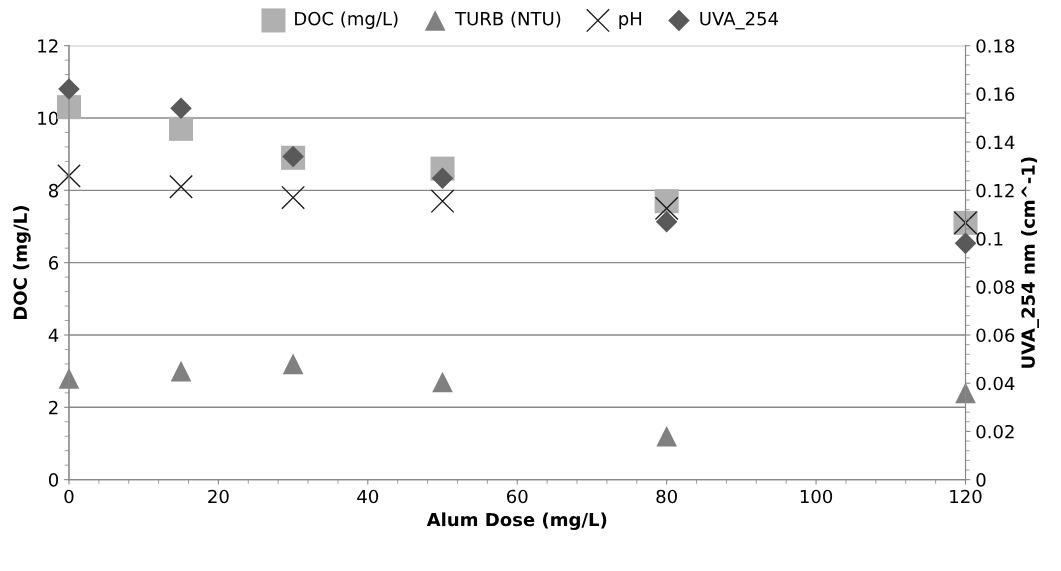  Describe the element at coordinates (995, 287) in the screenshot. I see `y2-tick-label: 0.08` at that location.